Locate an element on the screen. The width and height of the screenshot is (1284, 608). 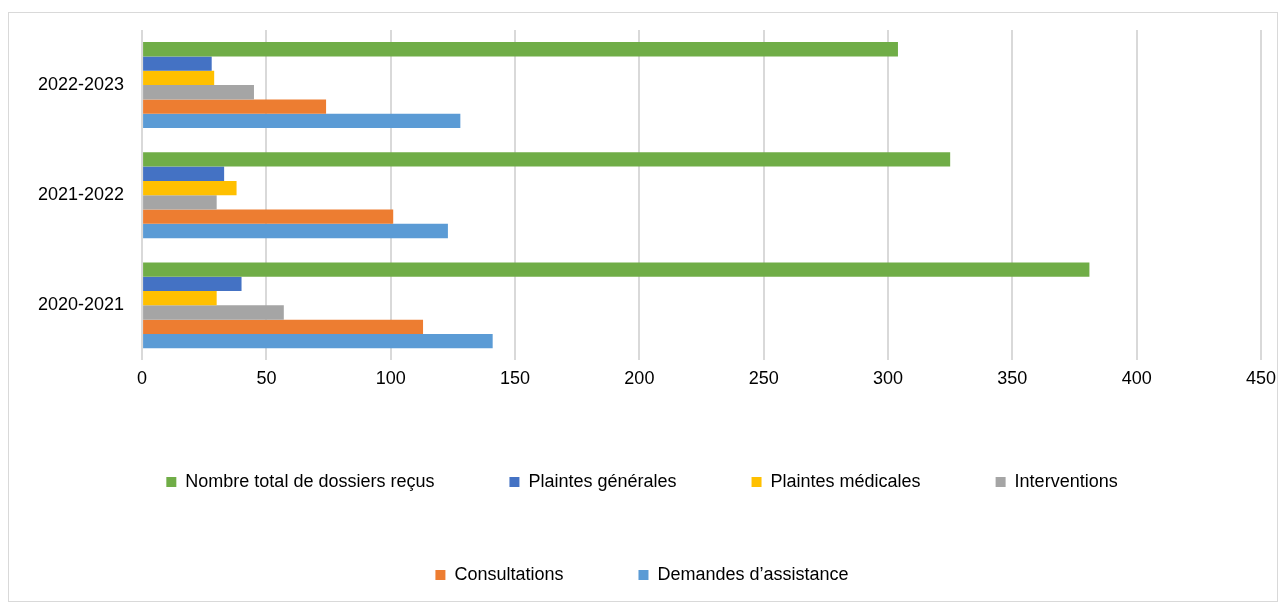
legend-label: Demandes d’assistance is located at coordinates (753, 573).